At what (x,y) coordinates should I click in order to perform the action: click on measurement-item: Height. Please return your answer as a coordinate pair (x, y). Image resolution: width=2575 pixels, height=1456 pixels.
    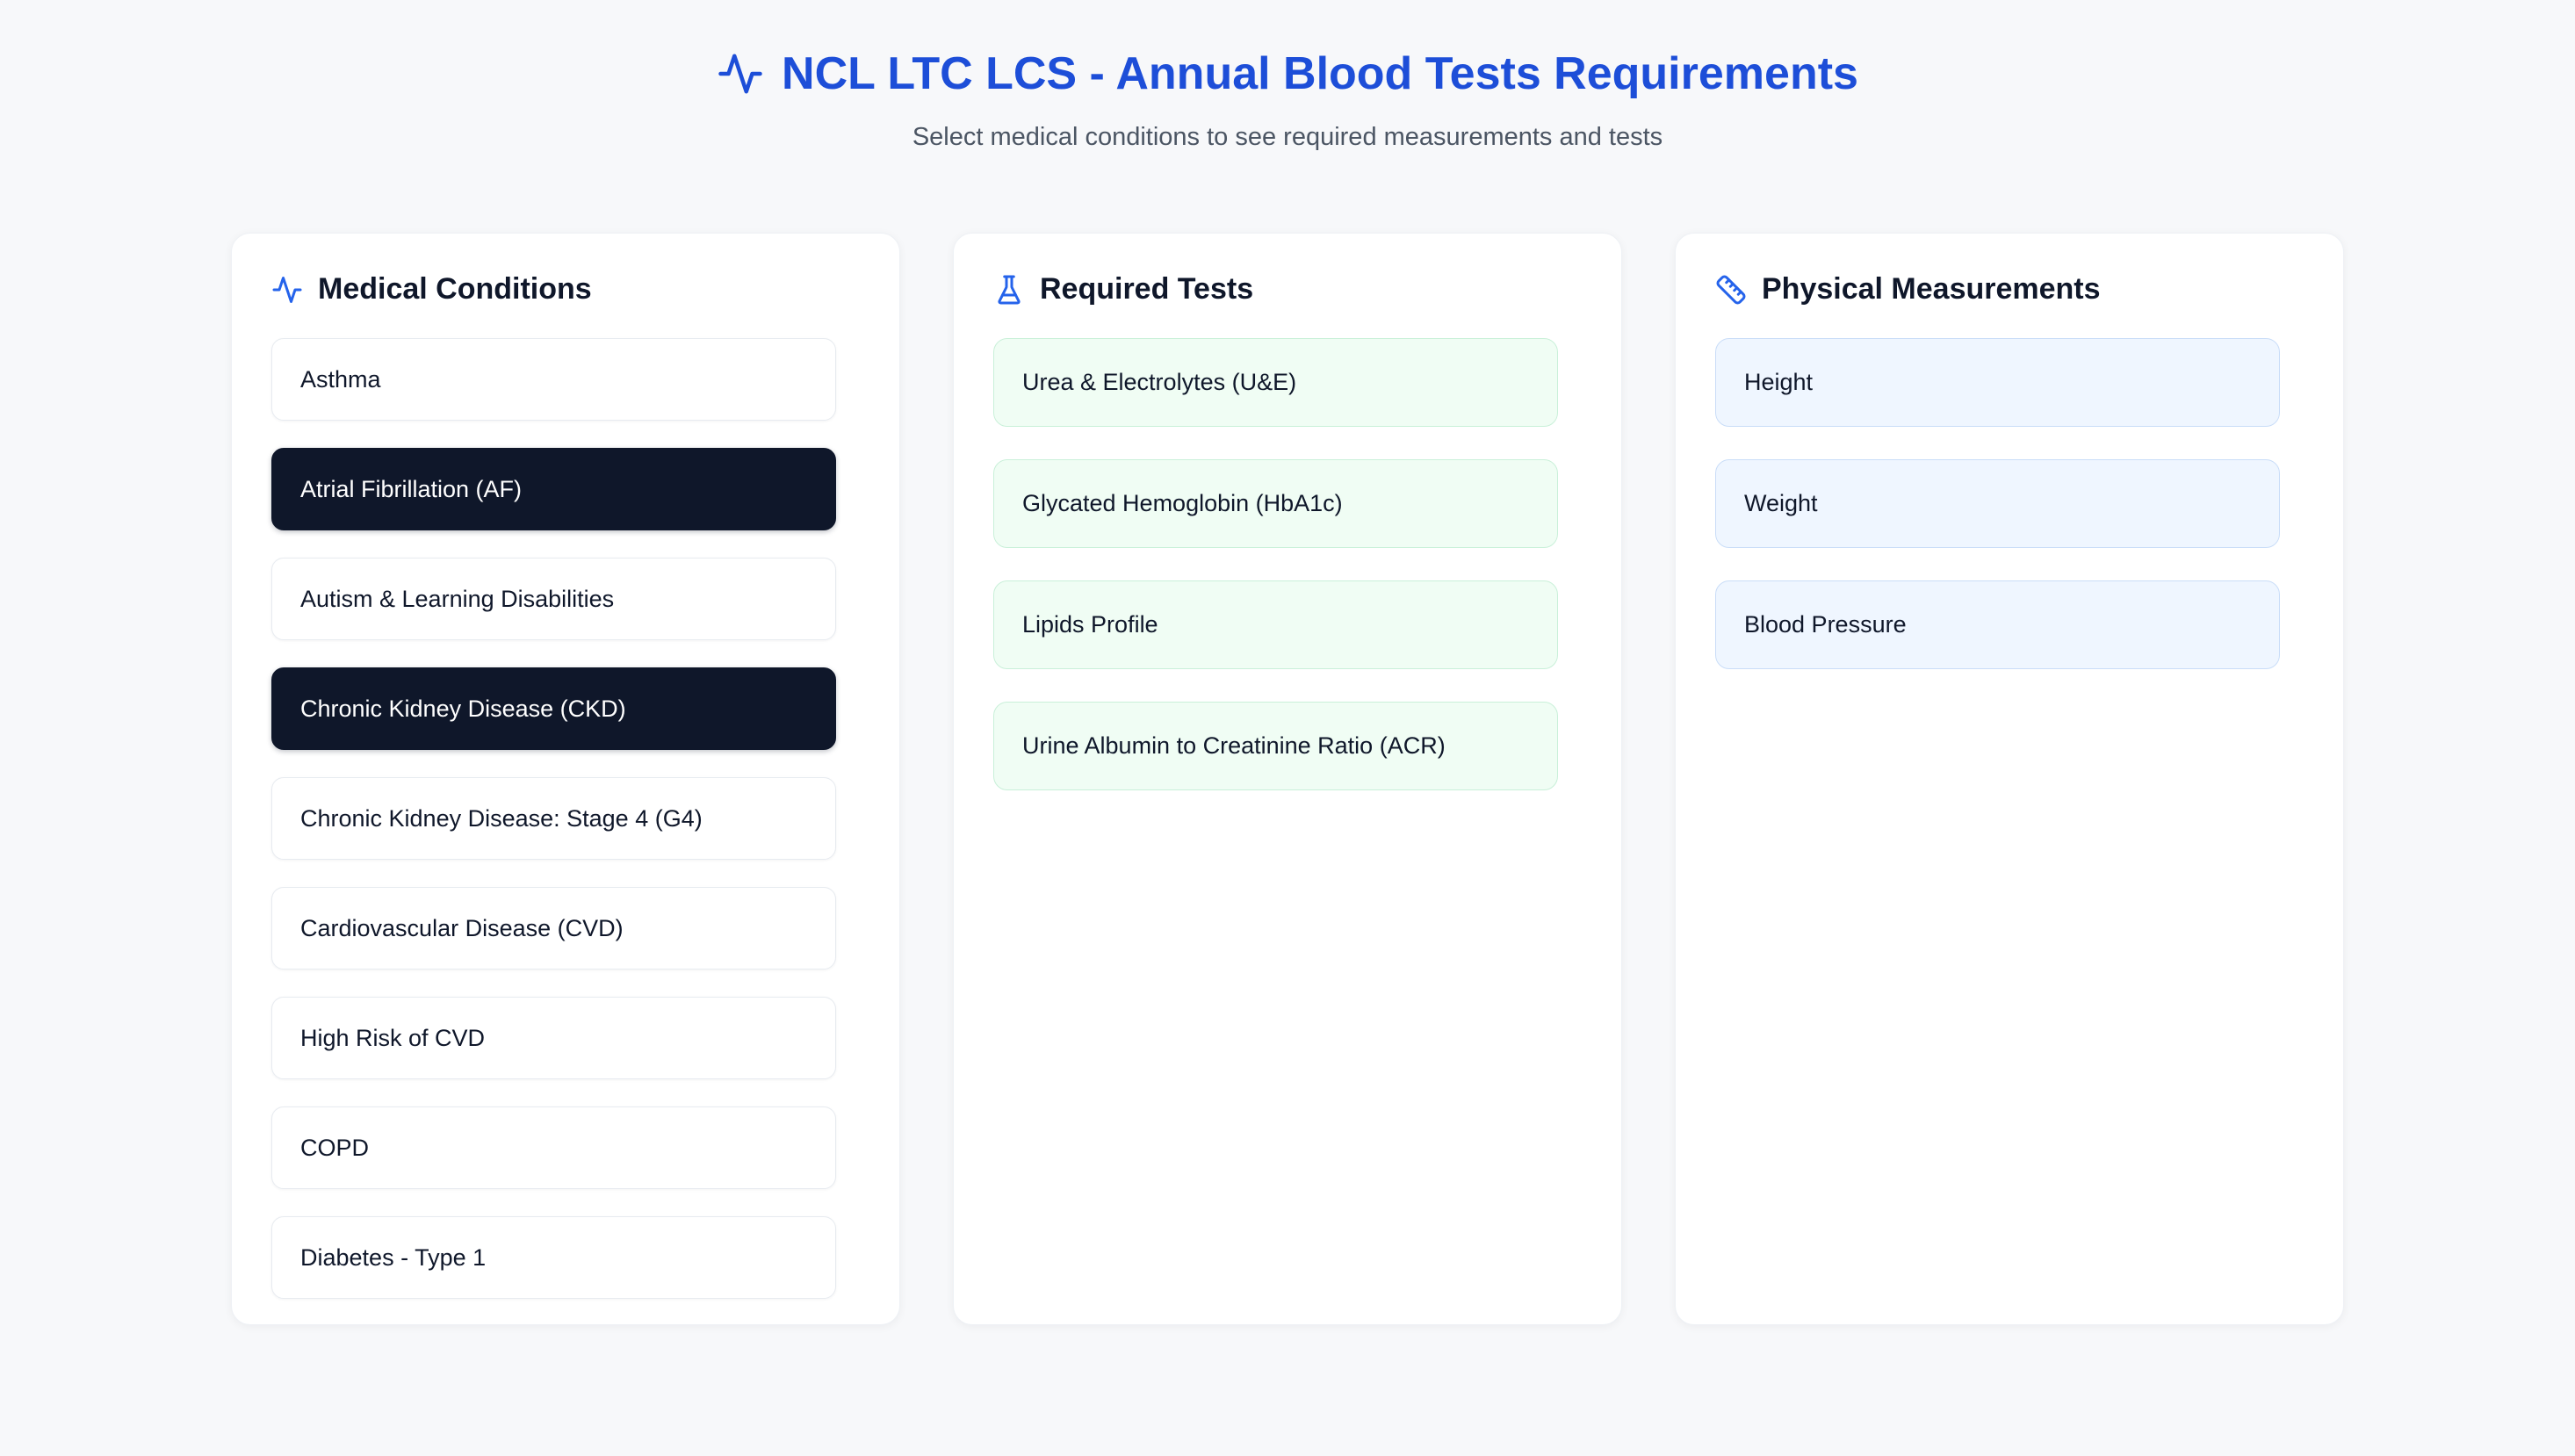
    Looking at the image, I should click on (1998, 382).